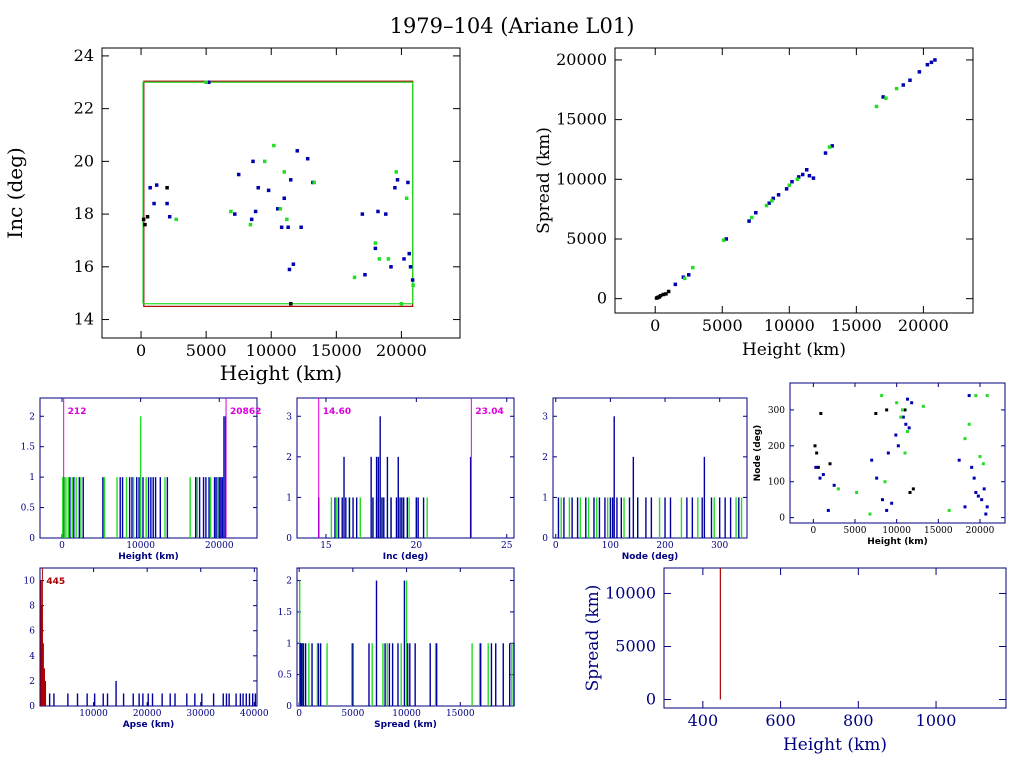  Describe the element at coordinates (278, 193) in the screenshot. I see `range-box` at that location.